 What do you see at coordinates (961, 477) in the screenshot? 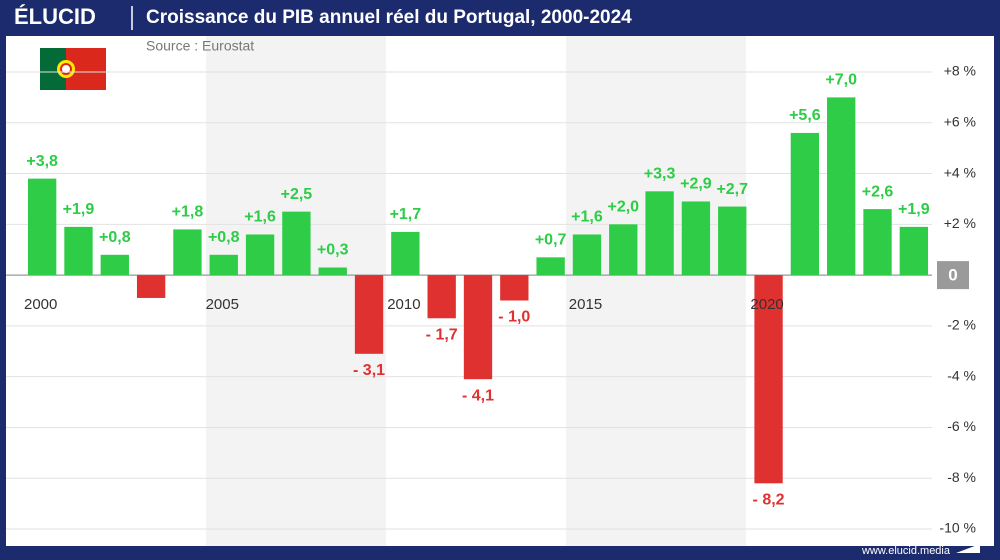
I see `y-tick-label: -8 %` at bounding box center [961, 477].